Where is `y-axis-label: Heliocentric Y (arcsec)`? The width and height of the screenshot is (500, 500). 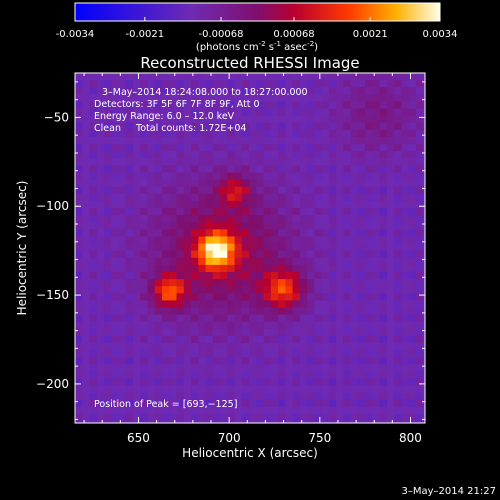 y-axis-label: Heliocentric Y (arcsec) is located at coordinates (22, 248).